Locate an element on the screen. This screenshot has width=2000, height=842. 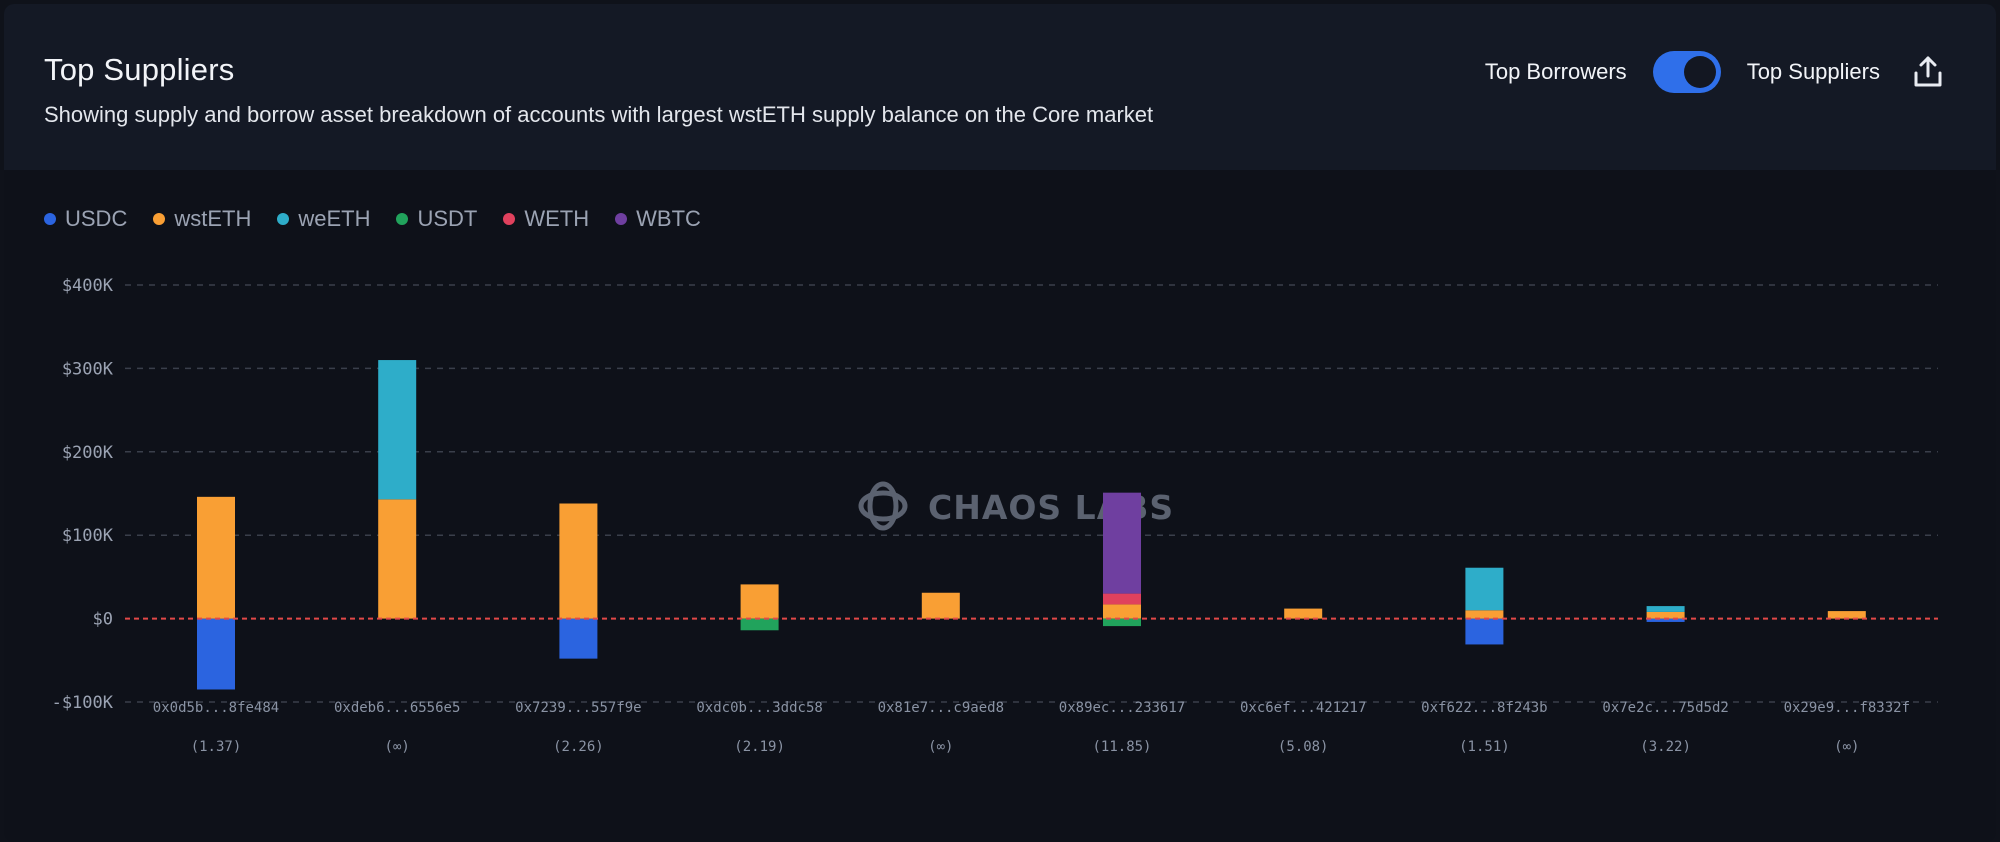
toggle-label-top-suppliers: Top Suppliers is located at coordinates (1813, 71).